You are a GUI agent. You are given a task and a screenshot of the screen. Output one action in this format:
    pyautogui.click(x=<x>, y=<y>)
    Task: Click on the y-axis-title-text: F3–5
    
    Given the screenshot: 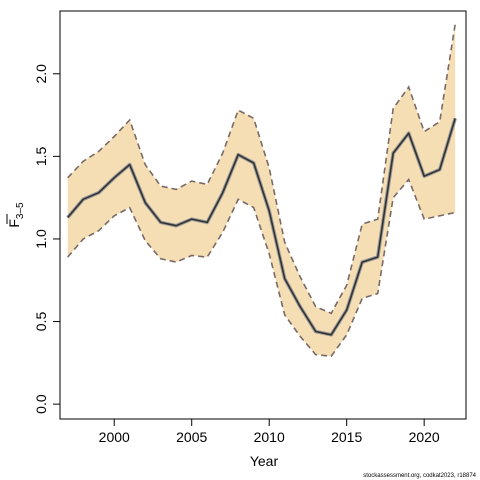 What is the action you would take?
    pyautogui.click(x=16, y=215)
    